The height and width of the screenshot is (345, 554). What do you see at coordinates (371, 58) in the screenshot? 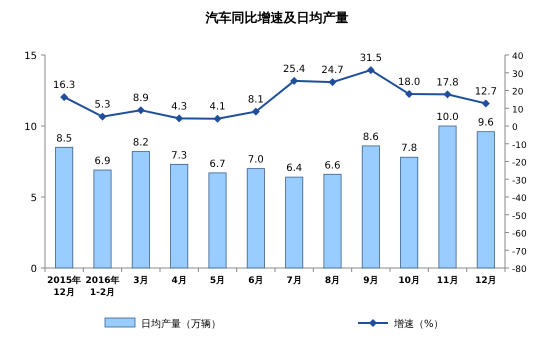
I see `data-label: 31.5` at bounding box center [371, 58].